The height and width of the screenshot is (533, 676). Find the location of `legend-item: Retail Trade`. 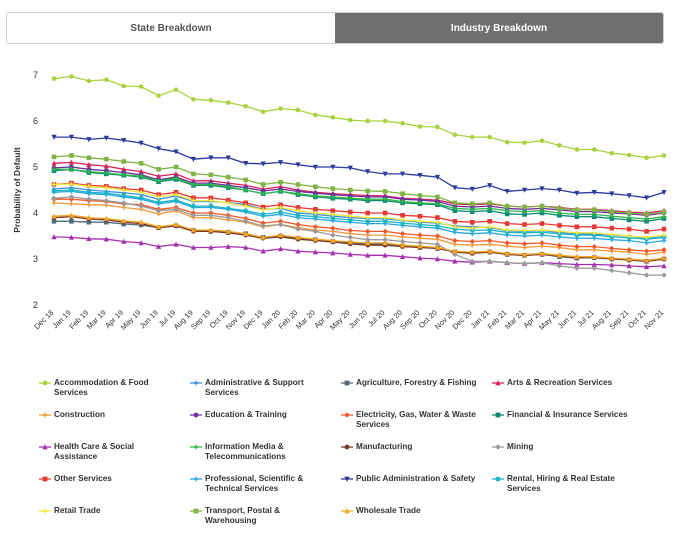

legend-item: Retail Trade is located at coordinates (113, 517).